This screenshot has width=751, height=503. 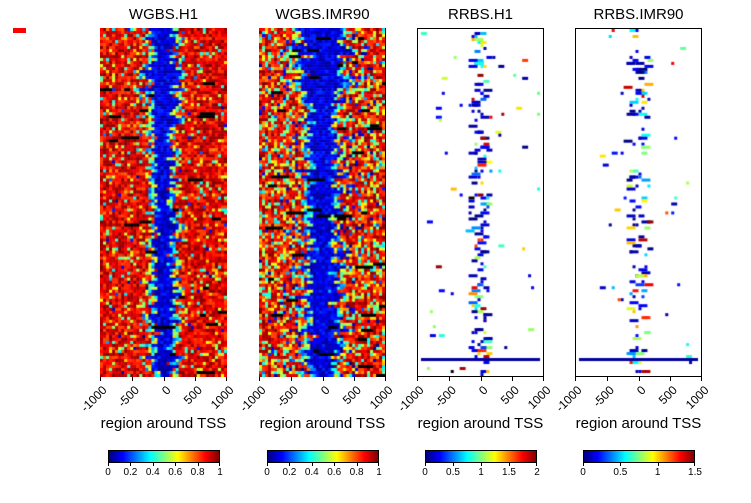 What do you see at coordinates (19, 30) in the screenshot?
I see `row-annotation-mark` at bounding box center [19, 30].